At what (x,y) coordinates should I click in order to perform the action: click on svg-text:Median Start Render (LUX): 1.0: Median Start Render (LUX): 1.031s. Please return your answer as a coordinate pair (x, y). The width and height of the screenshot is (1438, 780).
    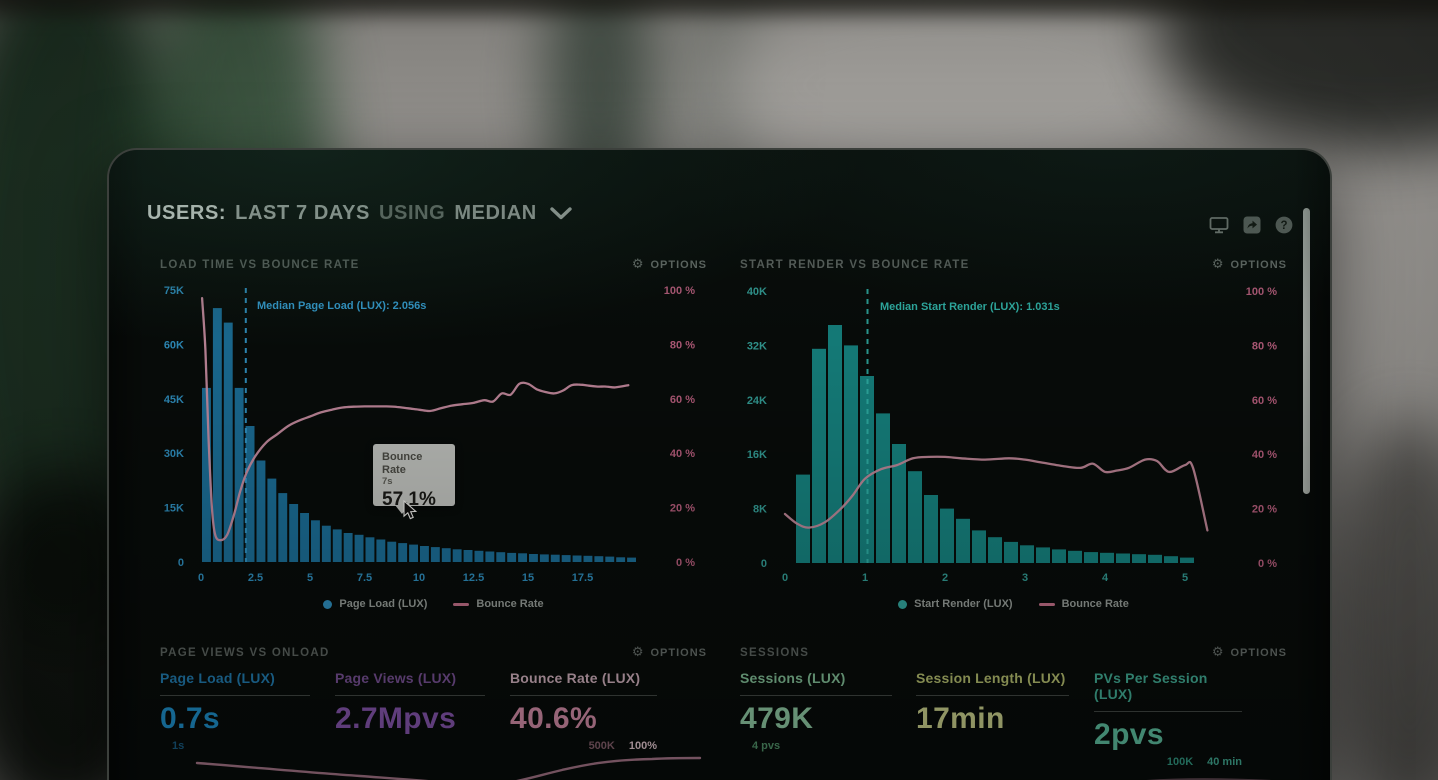
    Looking at the image, I should click on (970, 307).